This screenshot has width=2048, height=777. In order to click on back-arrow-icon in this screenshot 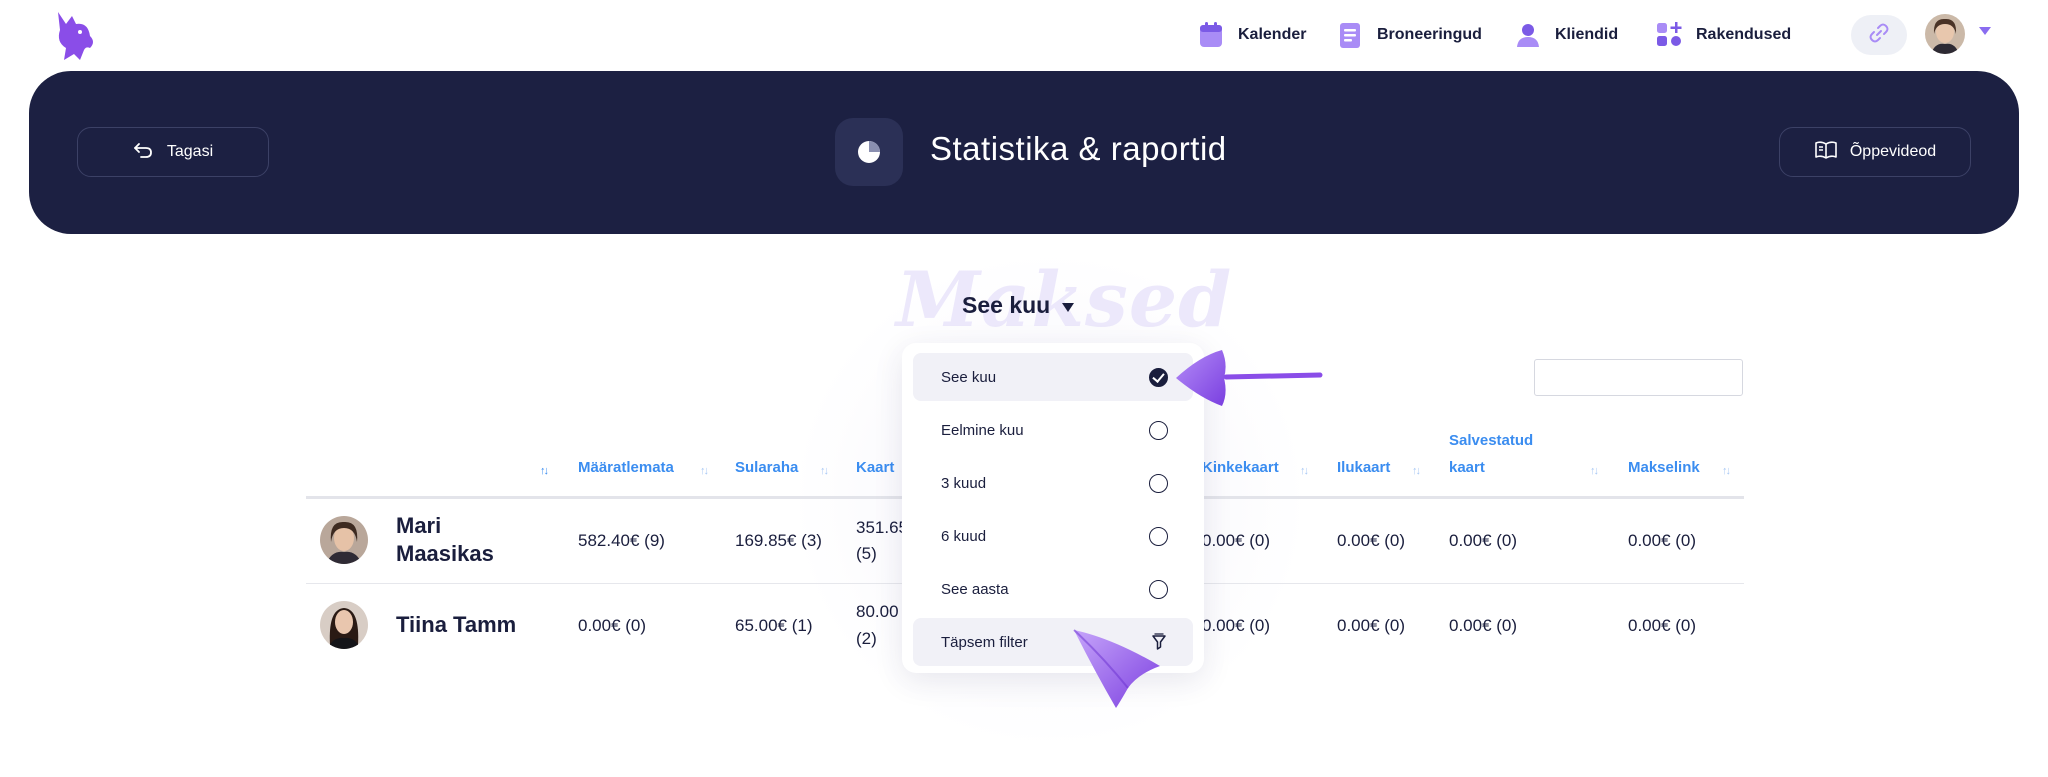, I will do `click(143, 152)`.